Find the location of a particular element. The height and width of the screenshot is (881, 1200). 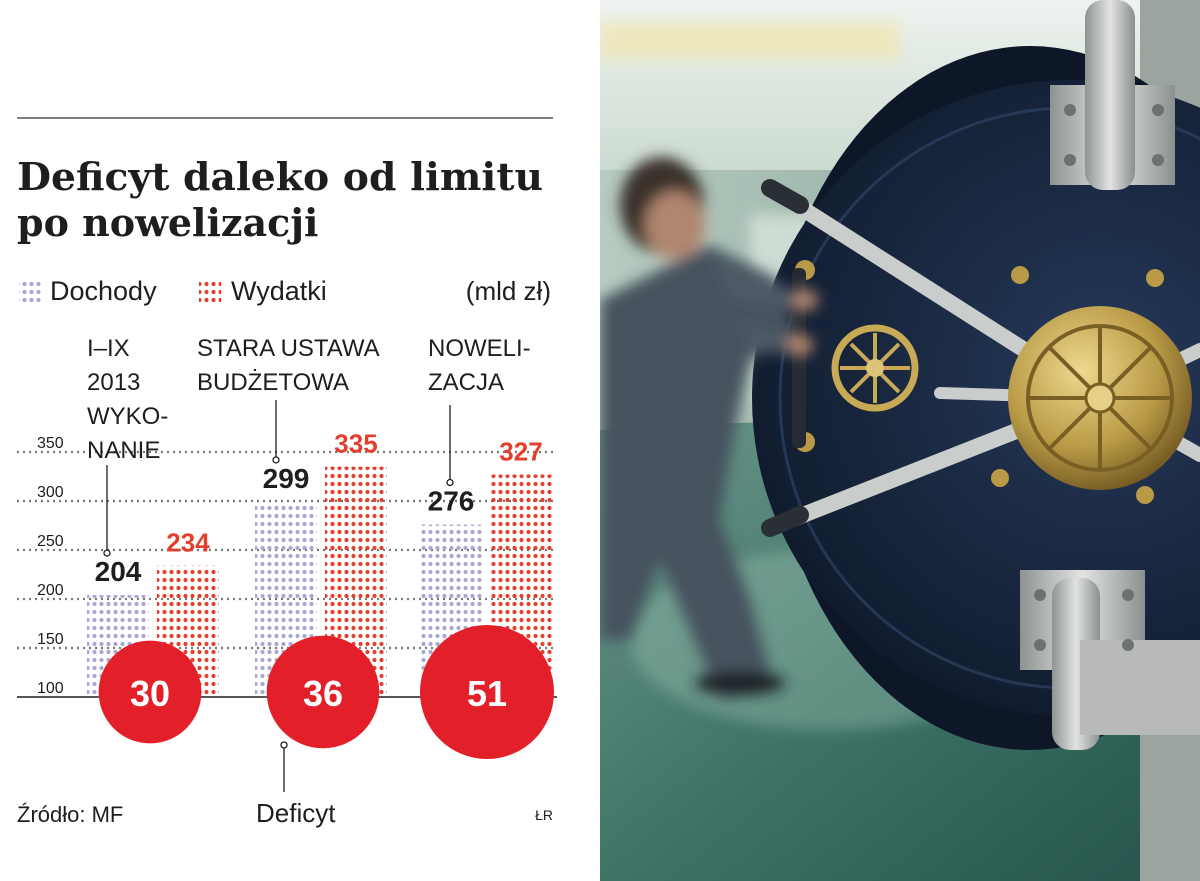

deficit-value: 30 is located at coordinates (150, 693).